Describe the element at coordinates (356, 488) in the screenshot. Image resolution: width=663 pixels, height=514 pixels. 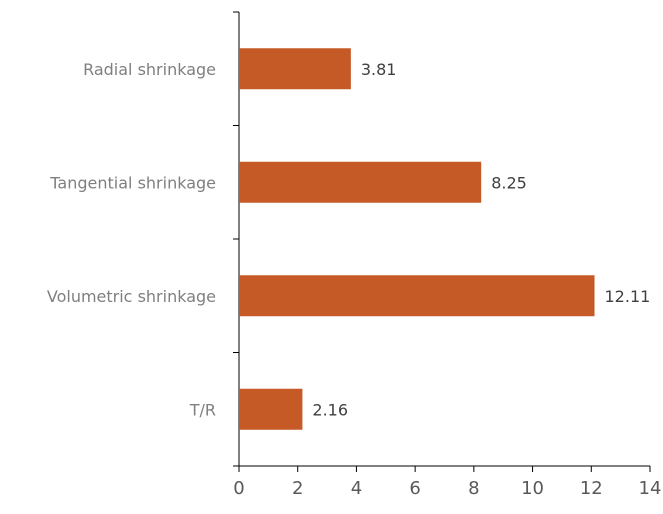
I see `x-tick-label: 4` at that location.